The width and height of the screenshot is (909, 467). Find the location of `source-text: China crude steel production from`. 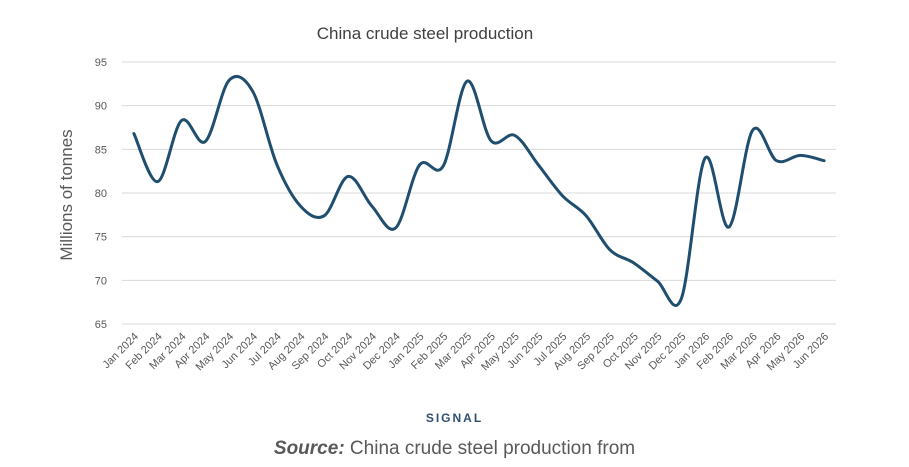

source-text: China crude steel production from is located at coordinates (490, 448).